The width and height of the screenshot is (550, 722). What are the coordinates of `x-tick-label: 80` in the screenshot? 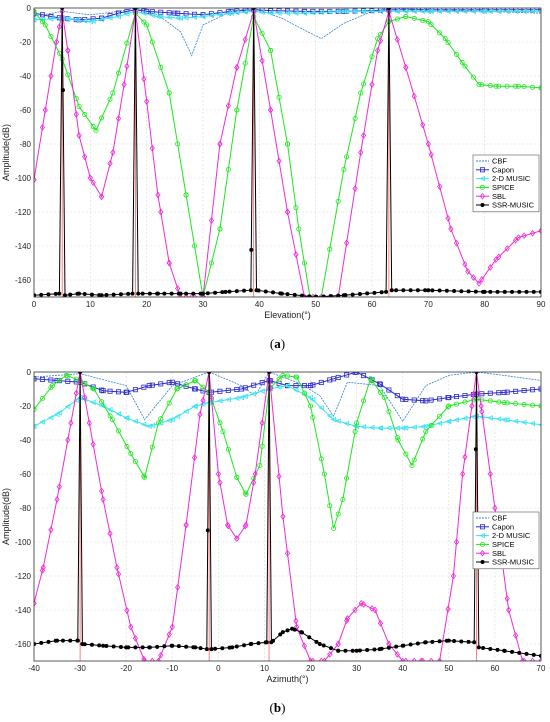 It's located at (484, 304).